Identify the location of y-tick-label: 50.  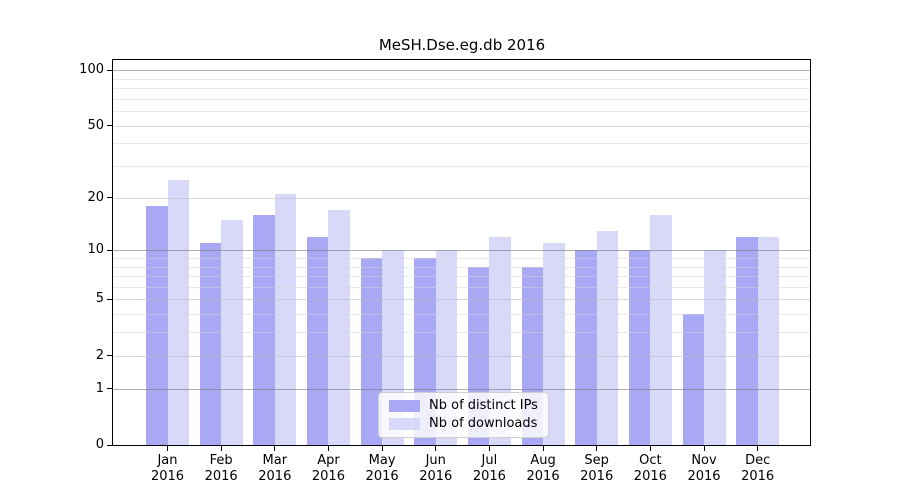
(95, 125).